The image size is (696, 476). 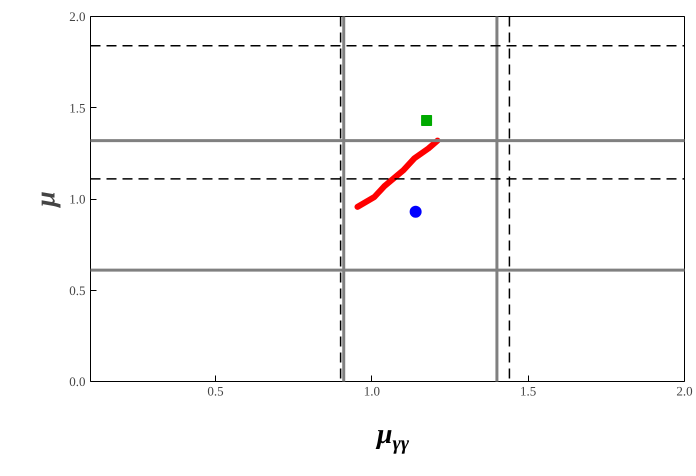 I want to click on x-axis-title: μ$_{γγ}$, so click(x=392, y=437).